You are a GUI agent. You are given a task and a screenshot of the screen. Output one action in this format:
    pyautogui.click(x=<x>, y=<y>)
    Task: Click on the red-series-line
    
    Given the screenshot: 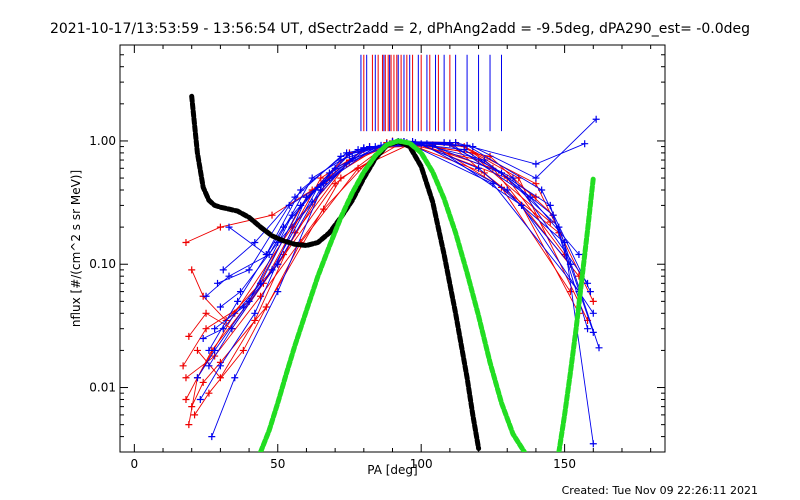 What is the action you would take?
    pyautogui.click(x=382, y=209)
    